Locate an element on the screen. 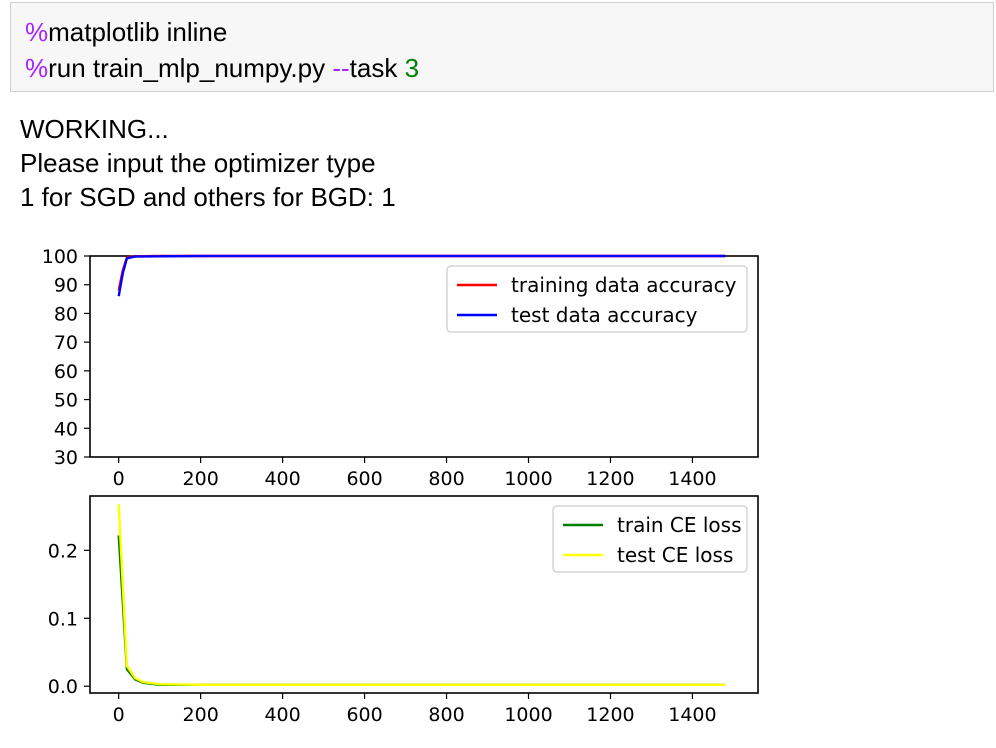  y-tick-label: 0.2 is located at coordinates (63, 551).